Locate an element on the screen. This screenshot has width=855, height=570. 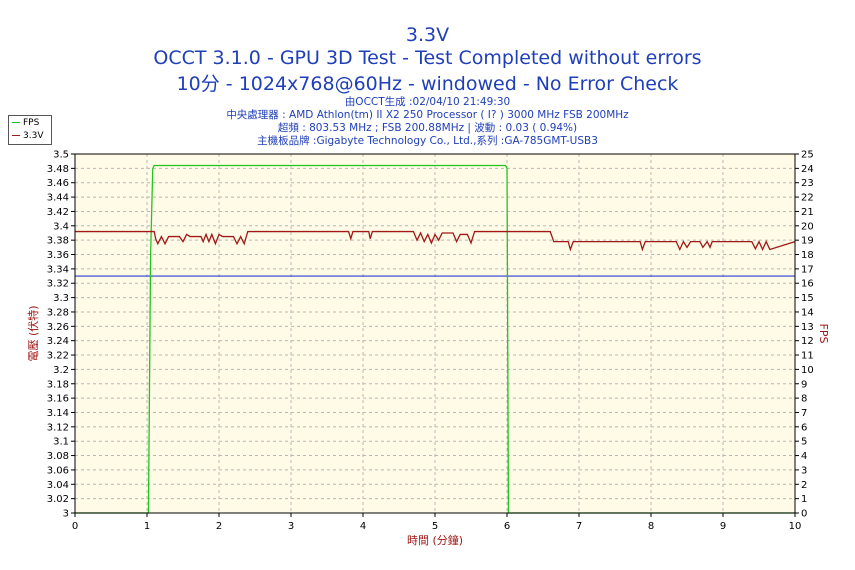
chart-title: 3.3V is located at coordinates (427, 35).